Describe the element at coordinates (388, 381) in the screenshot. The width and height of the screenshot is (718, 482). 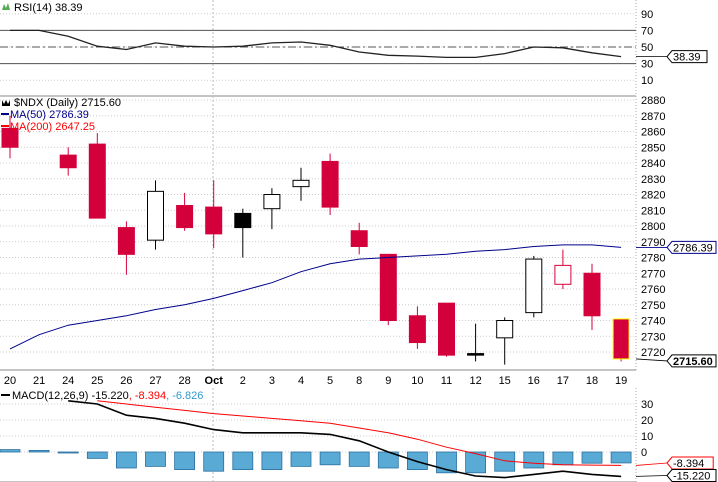
I see `date-label: 9` at that location.